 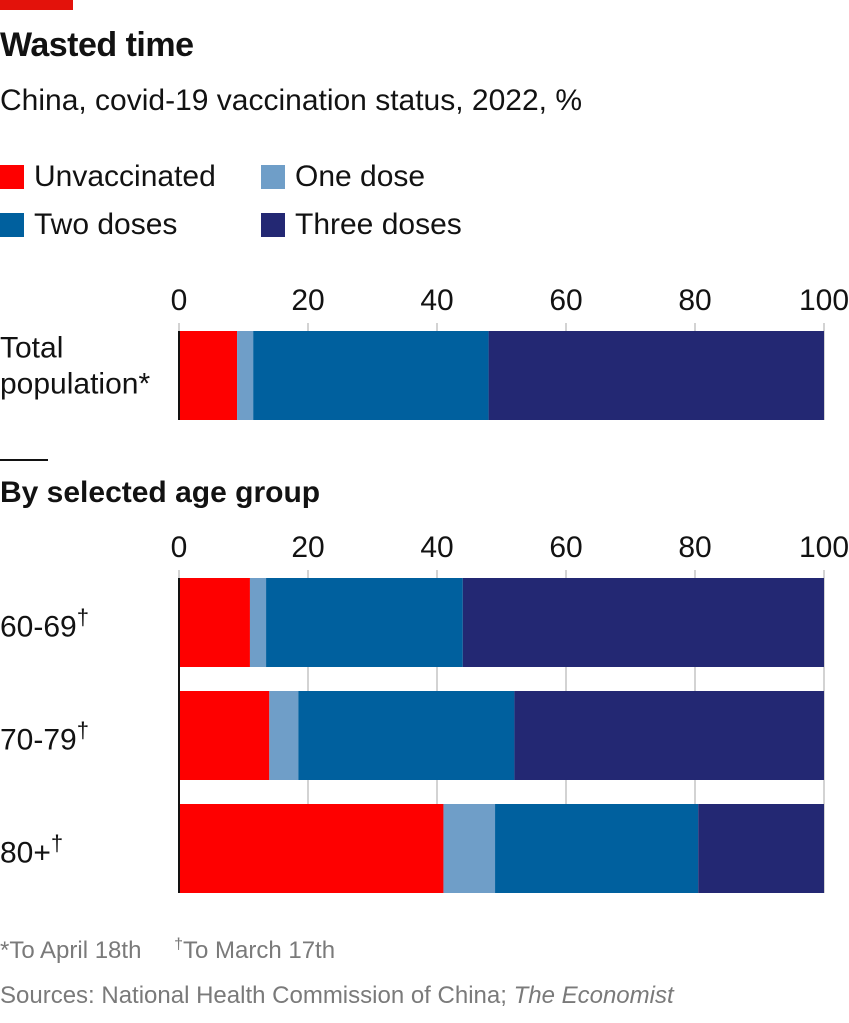 I want to click on bar-80-one-dose, so click(x=469, y=848).